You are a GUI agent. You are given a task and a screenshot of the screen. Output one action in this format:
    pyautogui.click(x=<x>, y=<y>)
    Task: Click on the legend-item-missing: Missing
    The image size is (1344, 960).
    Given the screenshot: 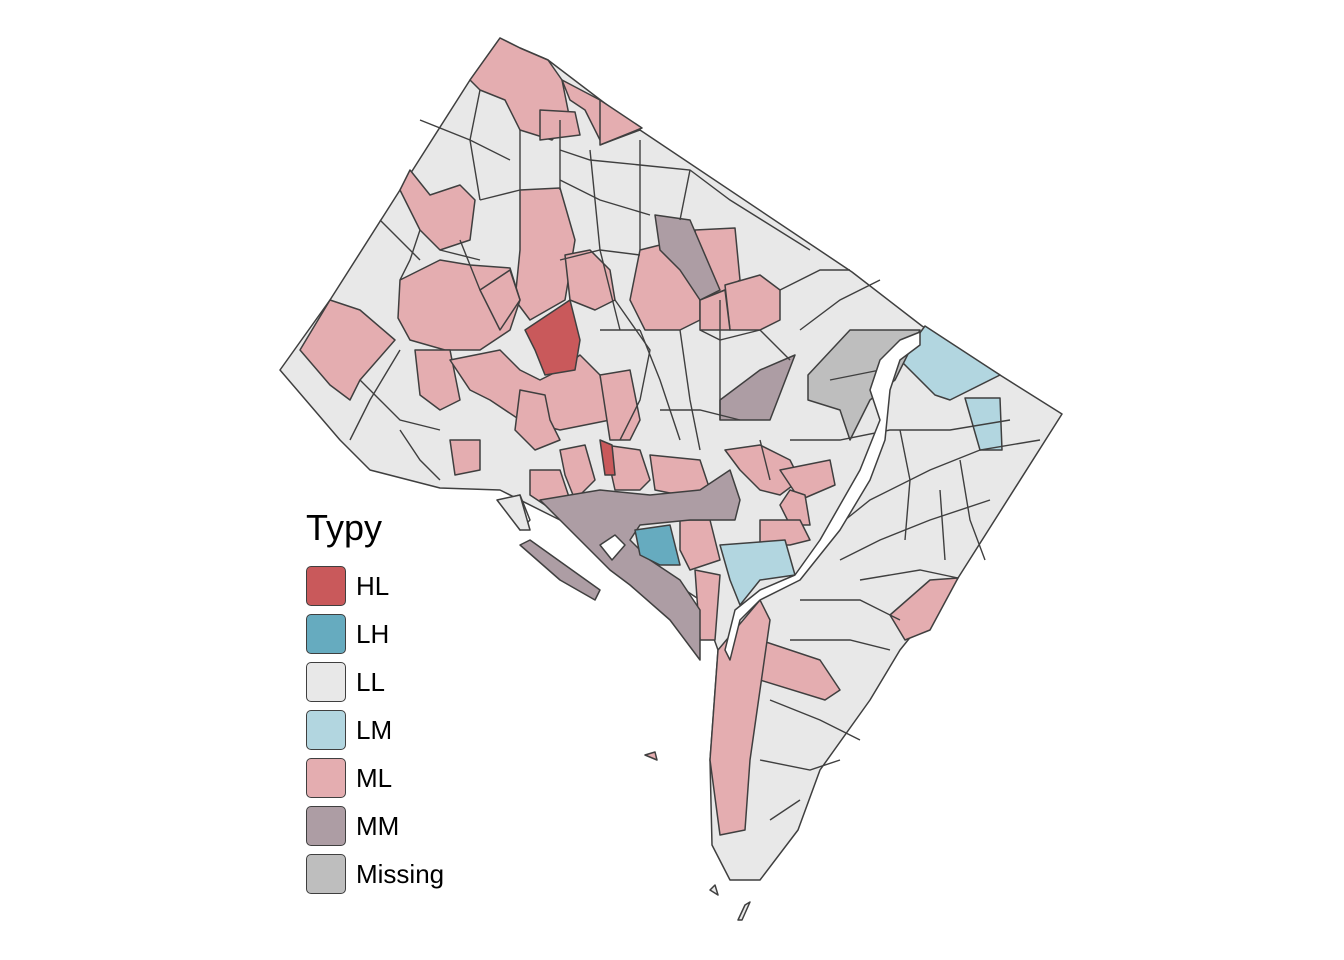 What is the action you would take?
    pyautogui.click(x=375, y=874)
    